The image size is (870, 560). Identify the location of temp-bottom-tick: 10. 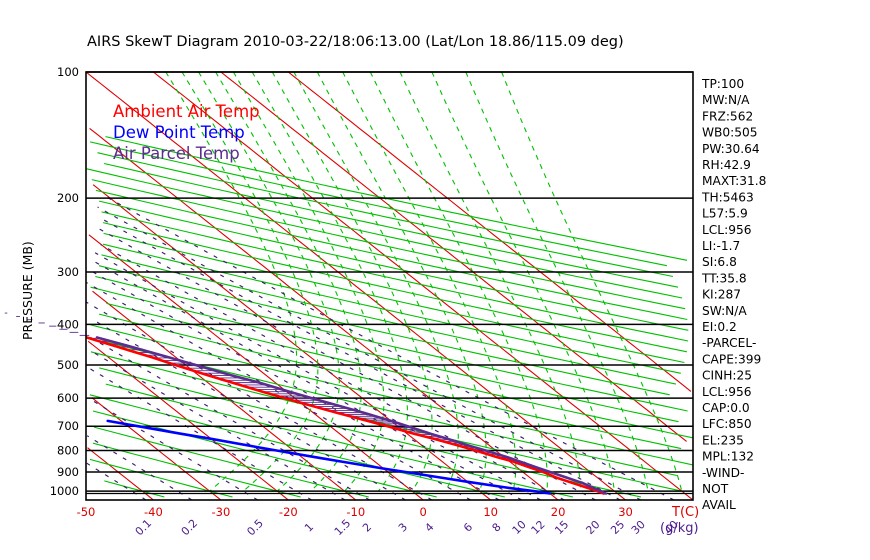
(490, 512).